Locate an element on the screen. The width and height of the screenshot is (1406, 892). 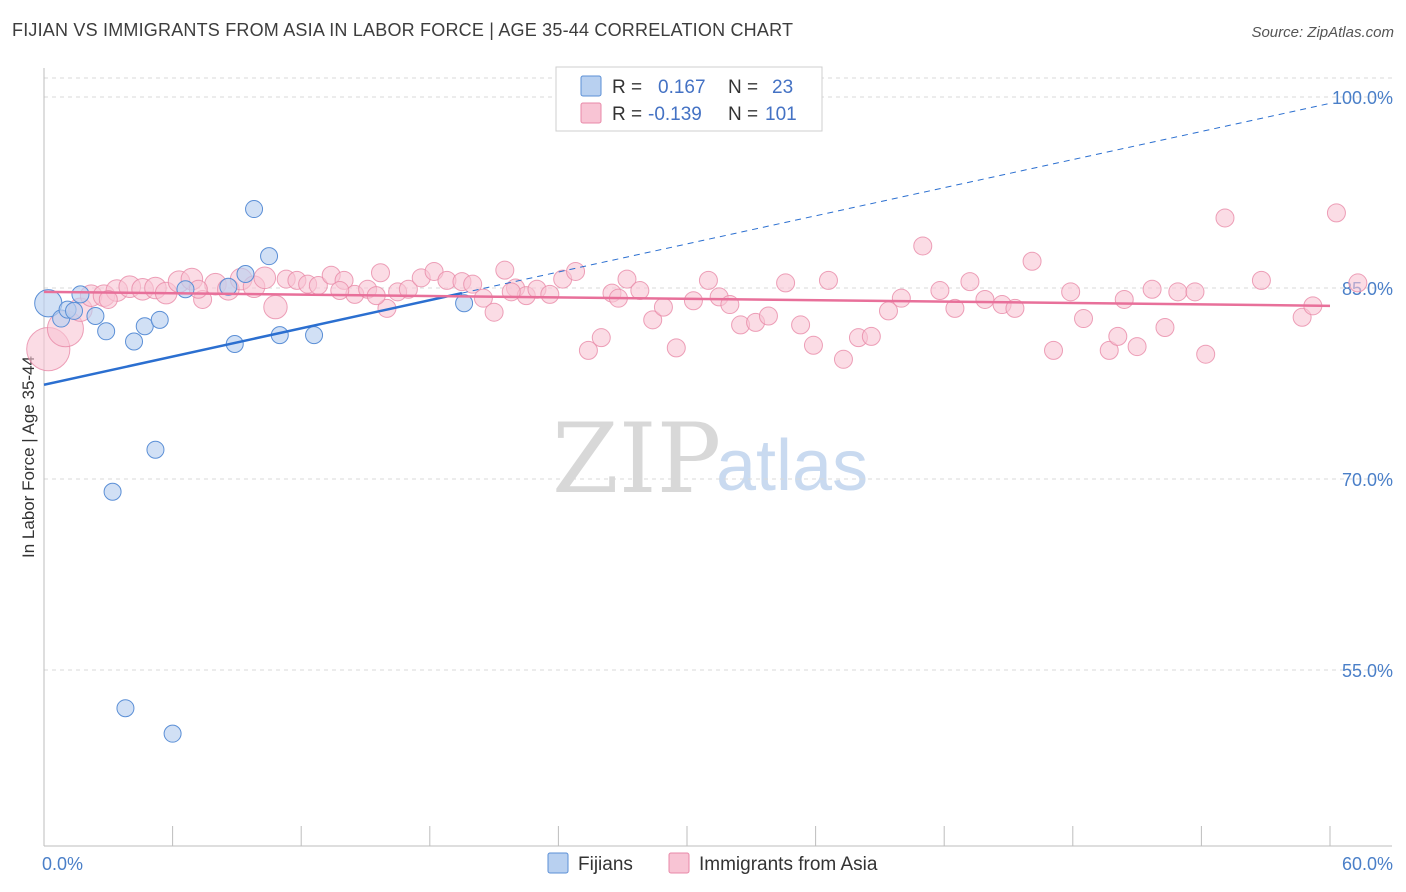
bottom-legend-fijians: Fijians is located at coordinates (605, 864).